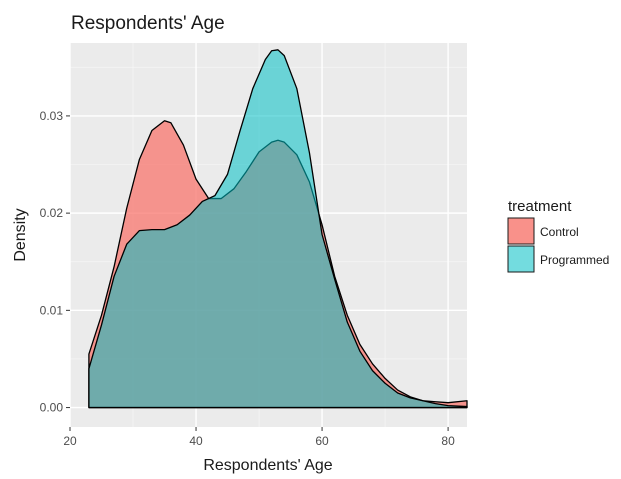  I want to click on legend-title: treatment, so click(540, 206).